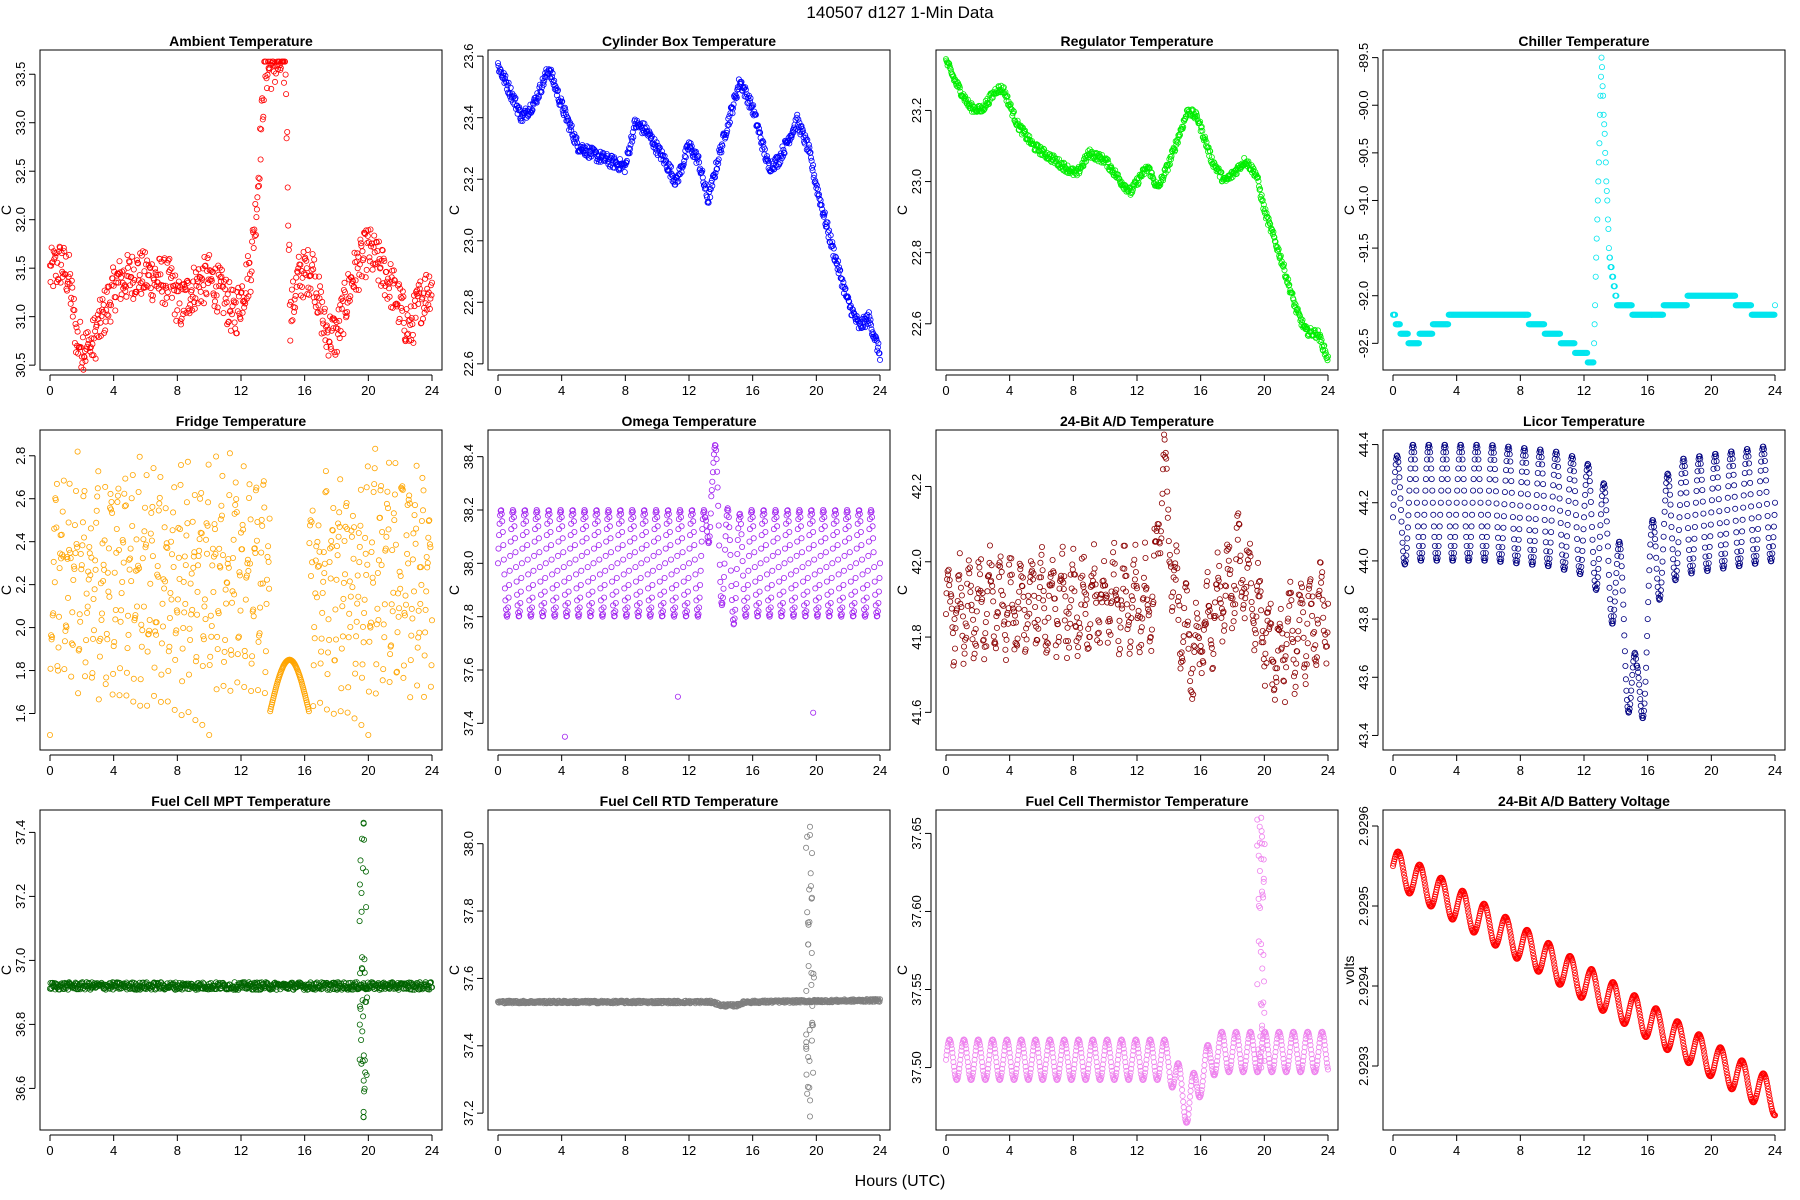 Image resolution: width=1800 pixels, height=1200 pixels. I want to click on x-tick-label: 16, so click(304, 770).